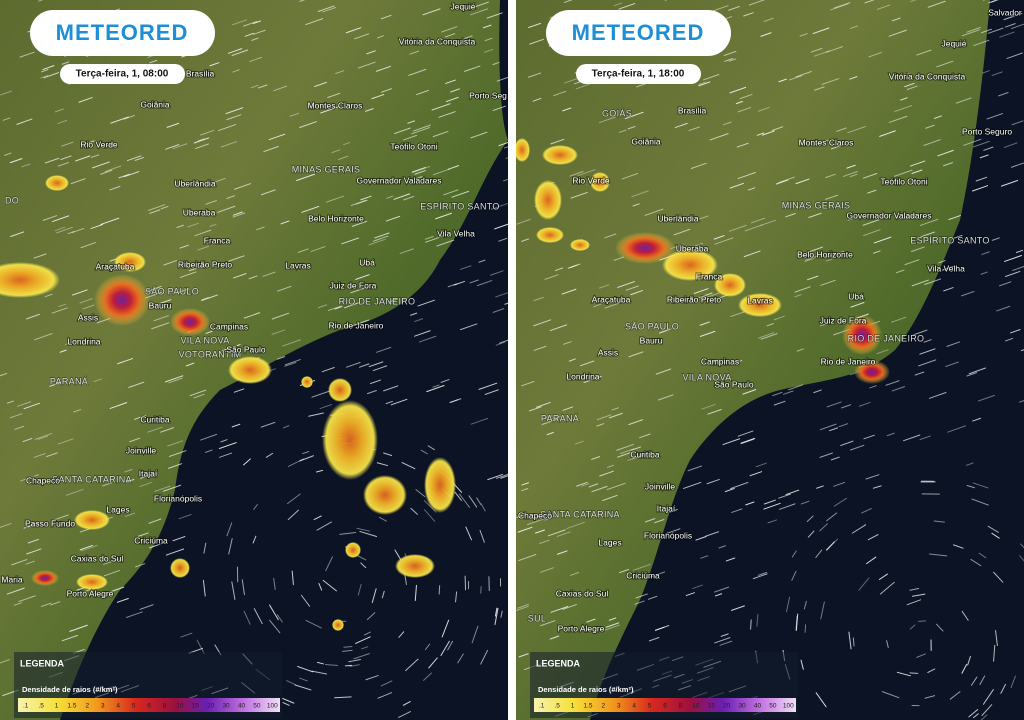 The image size is (1024, 720). Describe the element at coordinates (205, 264) in the screenshot. I see `city-label: Ribeirão Preto` at that location.